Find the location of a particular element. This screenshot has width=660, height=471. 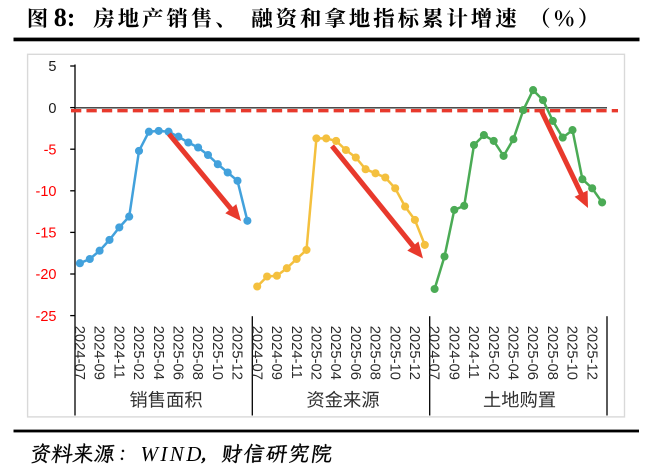

svg-text: WIND is located at coordinates (172, 454).